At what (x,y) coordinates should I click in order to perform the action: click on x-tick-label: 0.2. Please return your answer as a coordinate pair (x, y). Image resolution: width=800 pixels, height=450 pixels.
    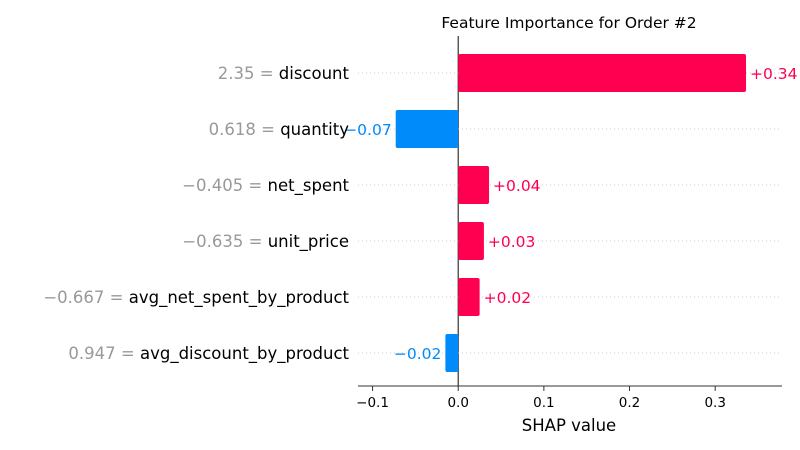
    Looking at the image, I should click on (629, 403).